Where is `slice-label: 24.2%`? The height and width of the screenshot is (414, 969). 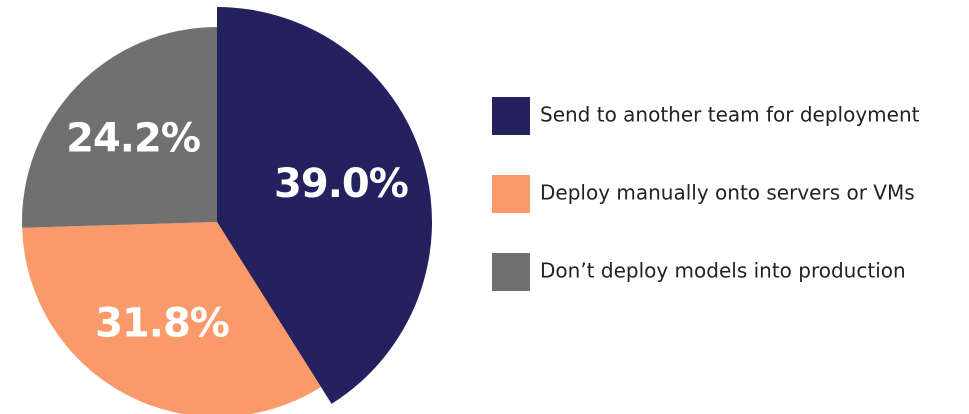 slice-label: 24.2% is located at coordinates (133, 139).